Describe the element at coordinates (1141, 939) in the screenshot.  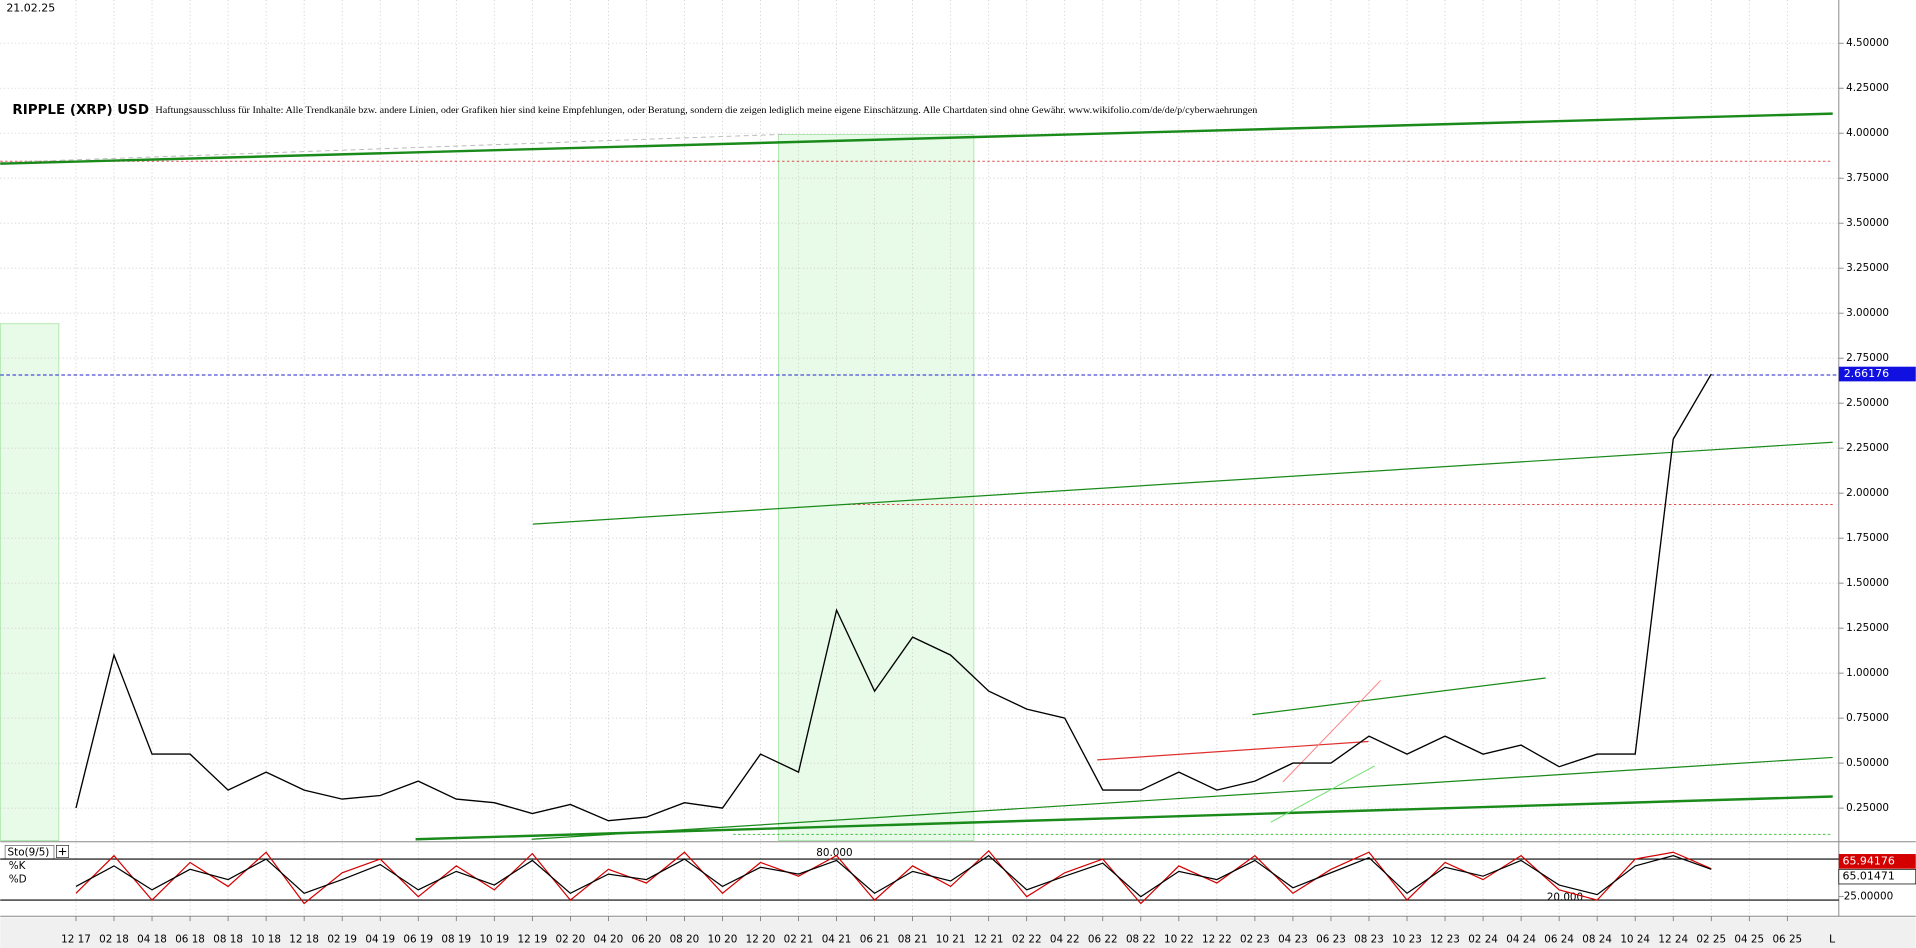
I see `x-tick-label: 08 22` at that location.